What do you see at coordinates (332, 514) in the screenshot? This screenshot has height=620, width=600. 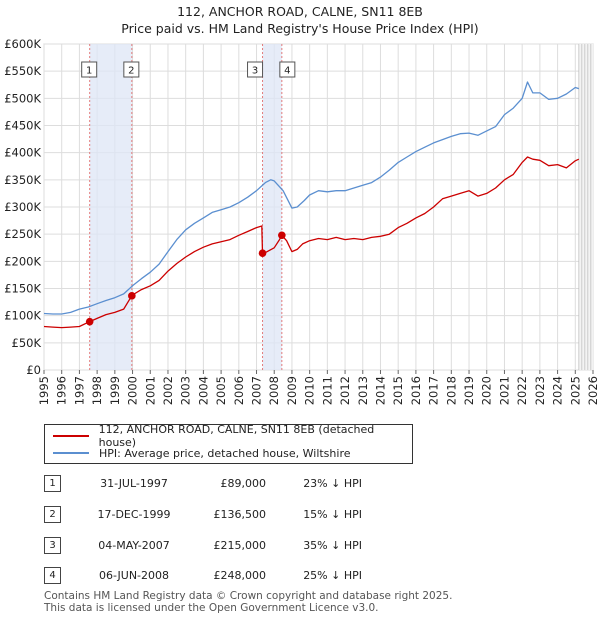 I see `transaction-hpi: 15% ↓ HPI` at bounding box center [332, 514].